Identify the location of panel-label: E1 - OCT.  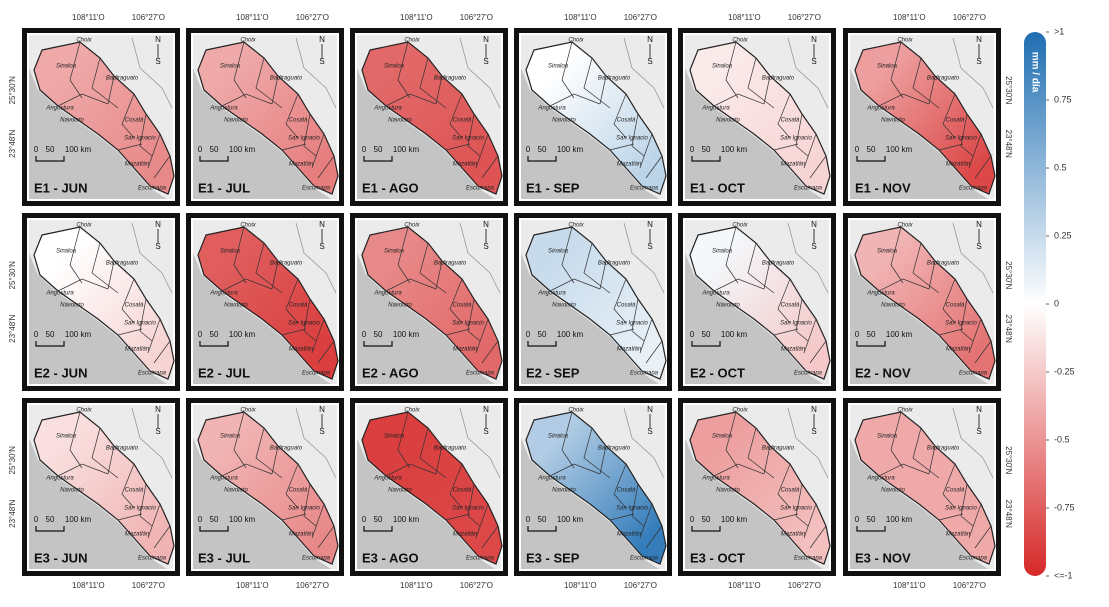
(717, 187).